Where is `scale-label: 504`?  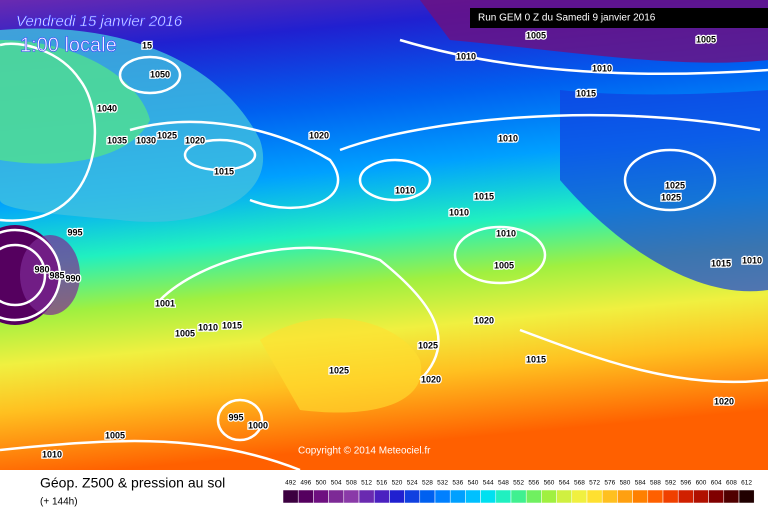
scale-label: 504 is located at coordinates (336, 483).